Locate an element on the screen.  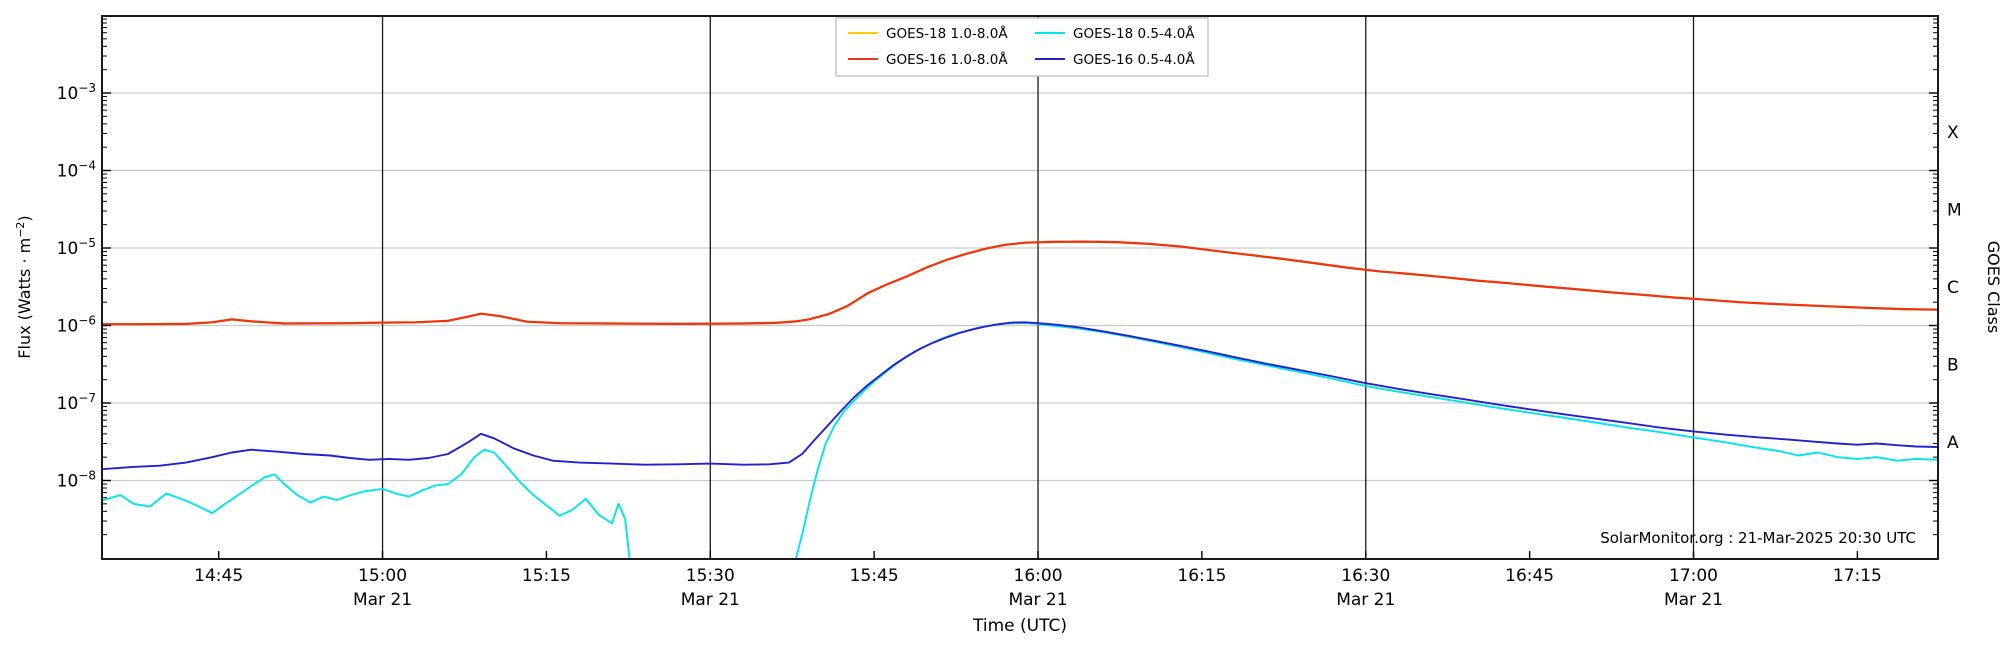
x-tick-label: 15:30 is located at coordinates (710, 576).